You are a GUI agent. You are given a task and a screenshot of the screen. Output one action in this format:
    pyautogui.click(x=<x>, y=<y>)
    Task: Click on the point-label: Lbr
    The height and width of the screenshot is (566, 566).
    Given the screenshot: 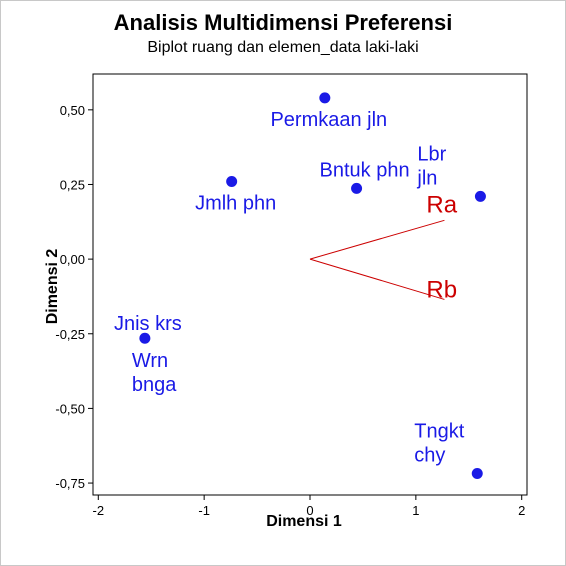 What is the action you would take?
    pyautogui.click(x=431, y=154)
    